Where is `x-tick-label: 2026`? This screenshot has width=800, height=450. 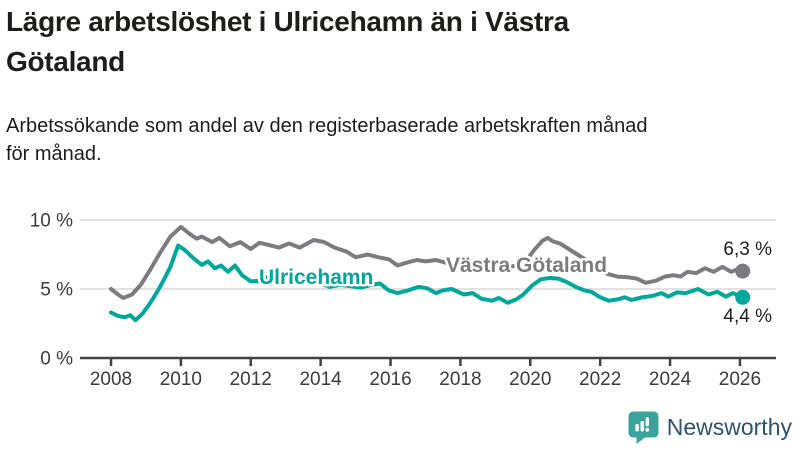 x-tick-label: 2026 is located at coordinates (740, 379).